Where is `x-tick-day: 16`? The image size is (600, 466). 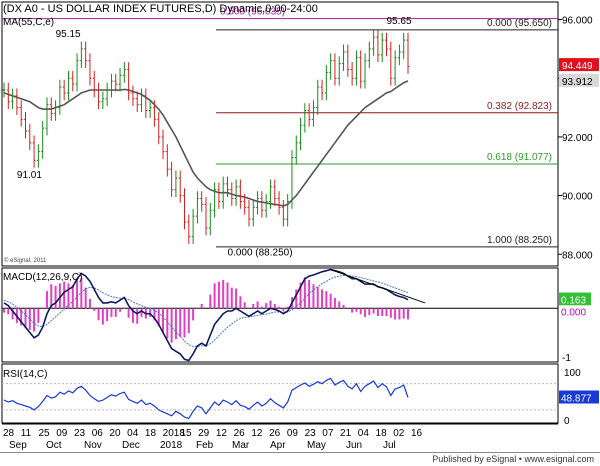
x-tick-day: 16 is located at coordinates (417, 433).